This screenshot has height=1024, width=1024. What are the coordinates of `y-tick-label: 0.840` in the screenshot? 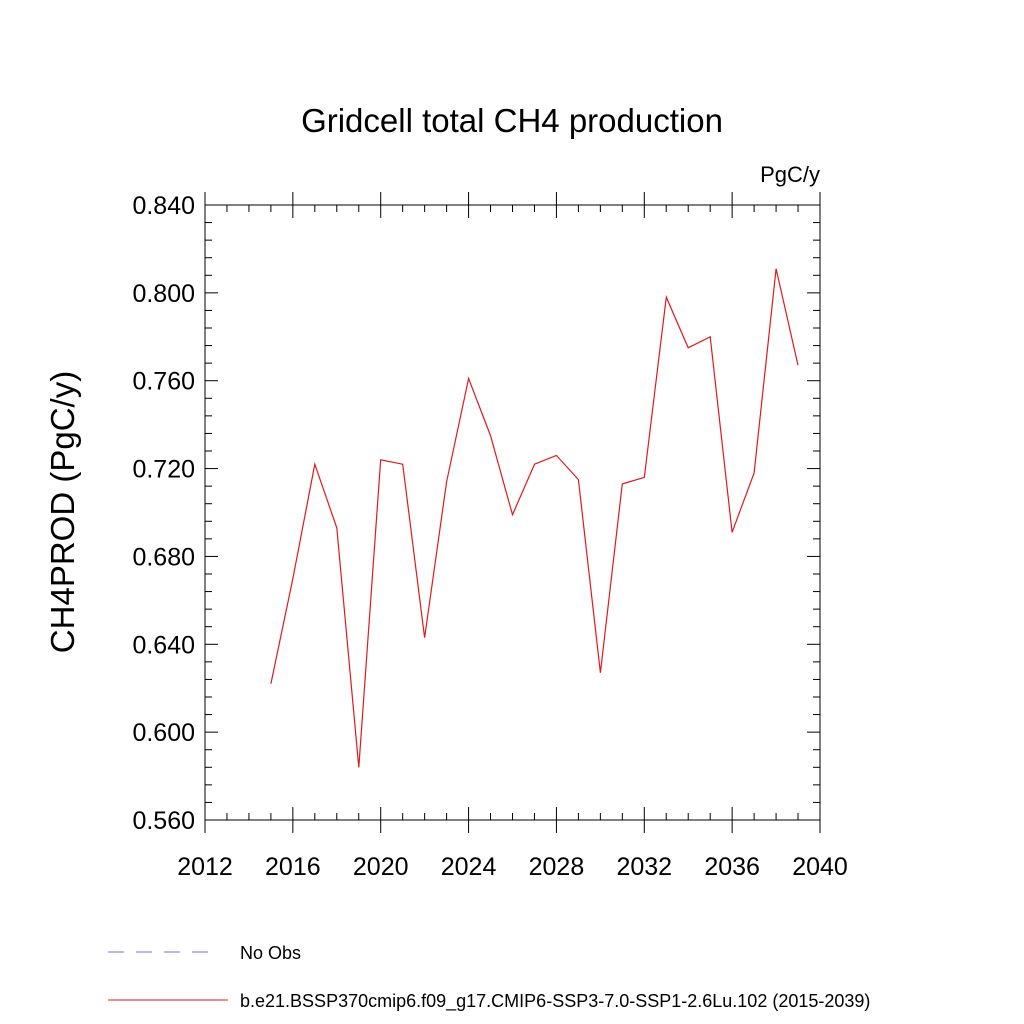 It's located at (163, 206).